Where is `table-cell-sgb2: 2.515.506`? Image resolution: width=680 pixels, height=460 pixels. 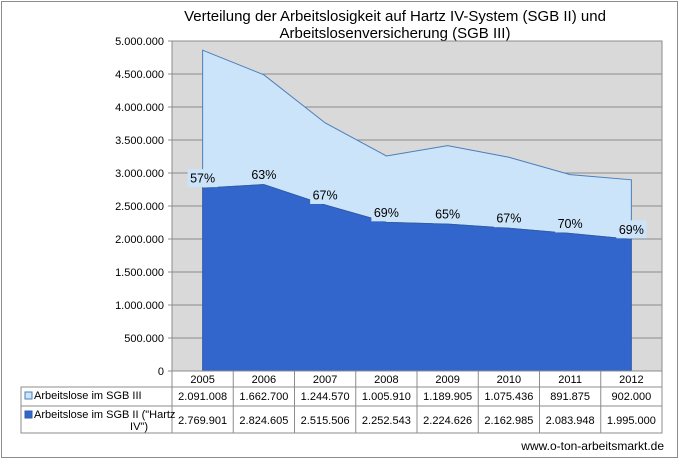 table-cell-sgb2: 2.515.506 is located at coordinates (325, 421).